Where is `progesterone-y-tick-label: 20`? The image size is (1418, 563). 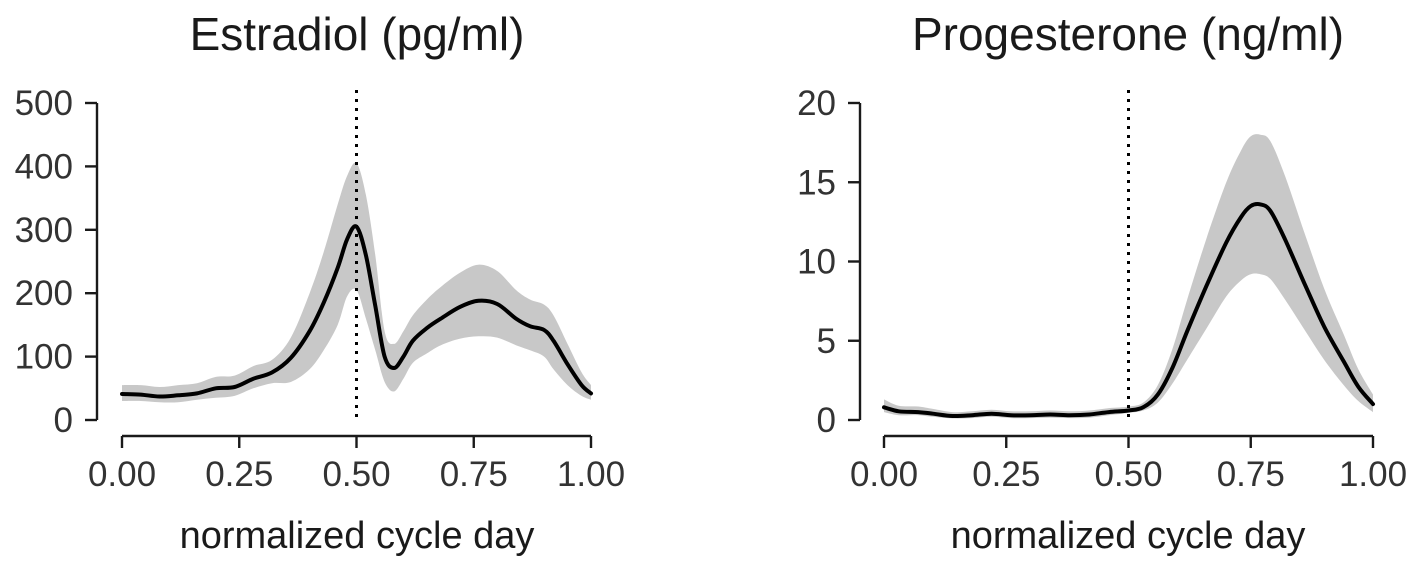 progesterone-y-tick-label: 20 is located at coordinates (816, 103).